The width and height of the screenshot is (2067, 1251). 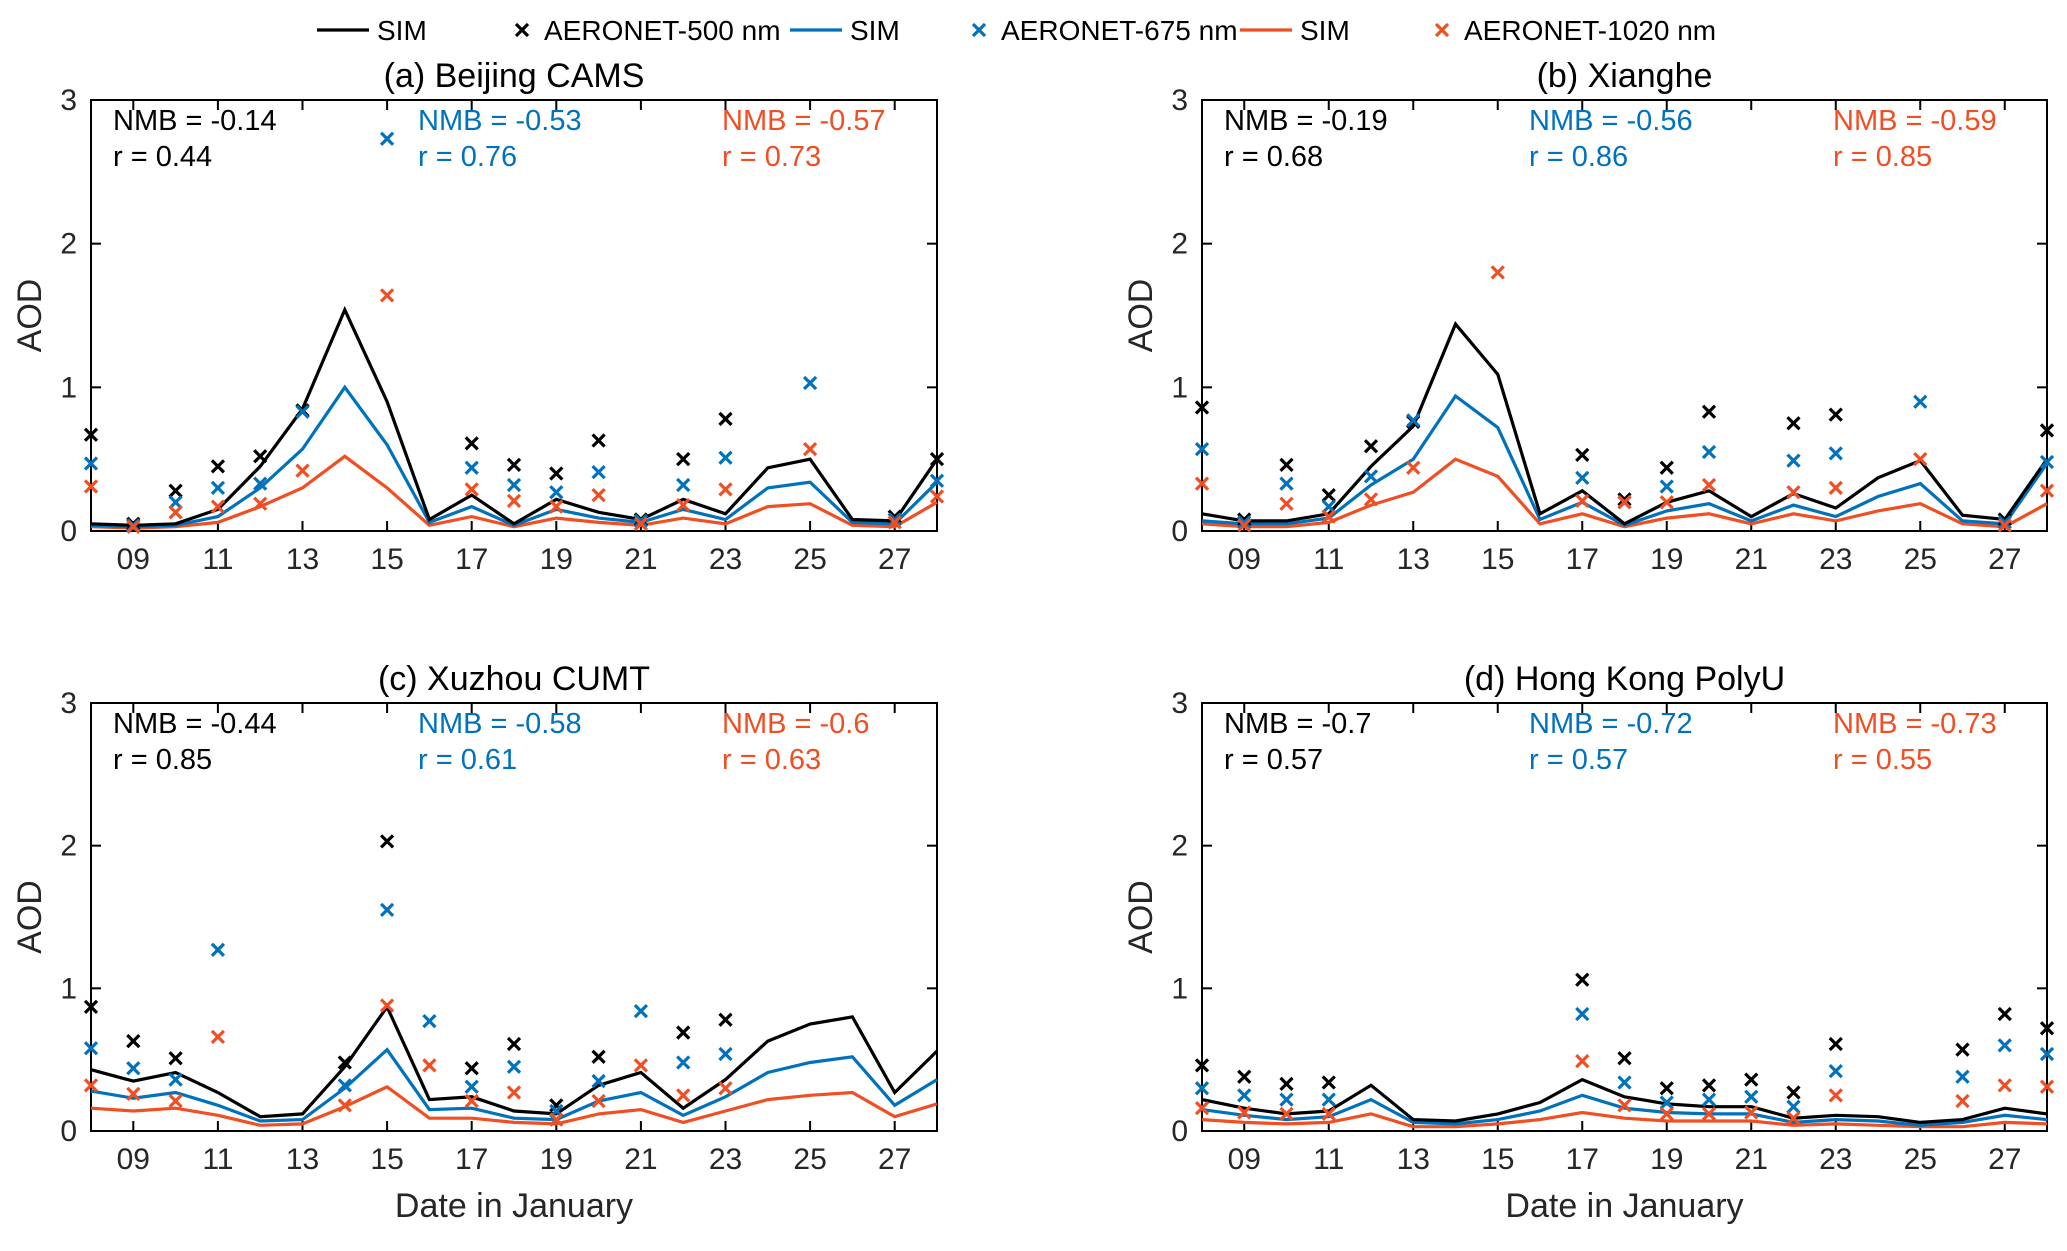 I want to click on legend-label: AERONET-675 nm, so click(x=1119, y=30).